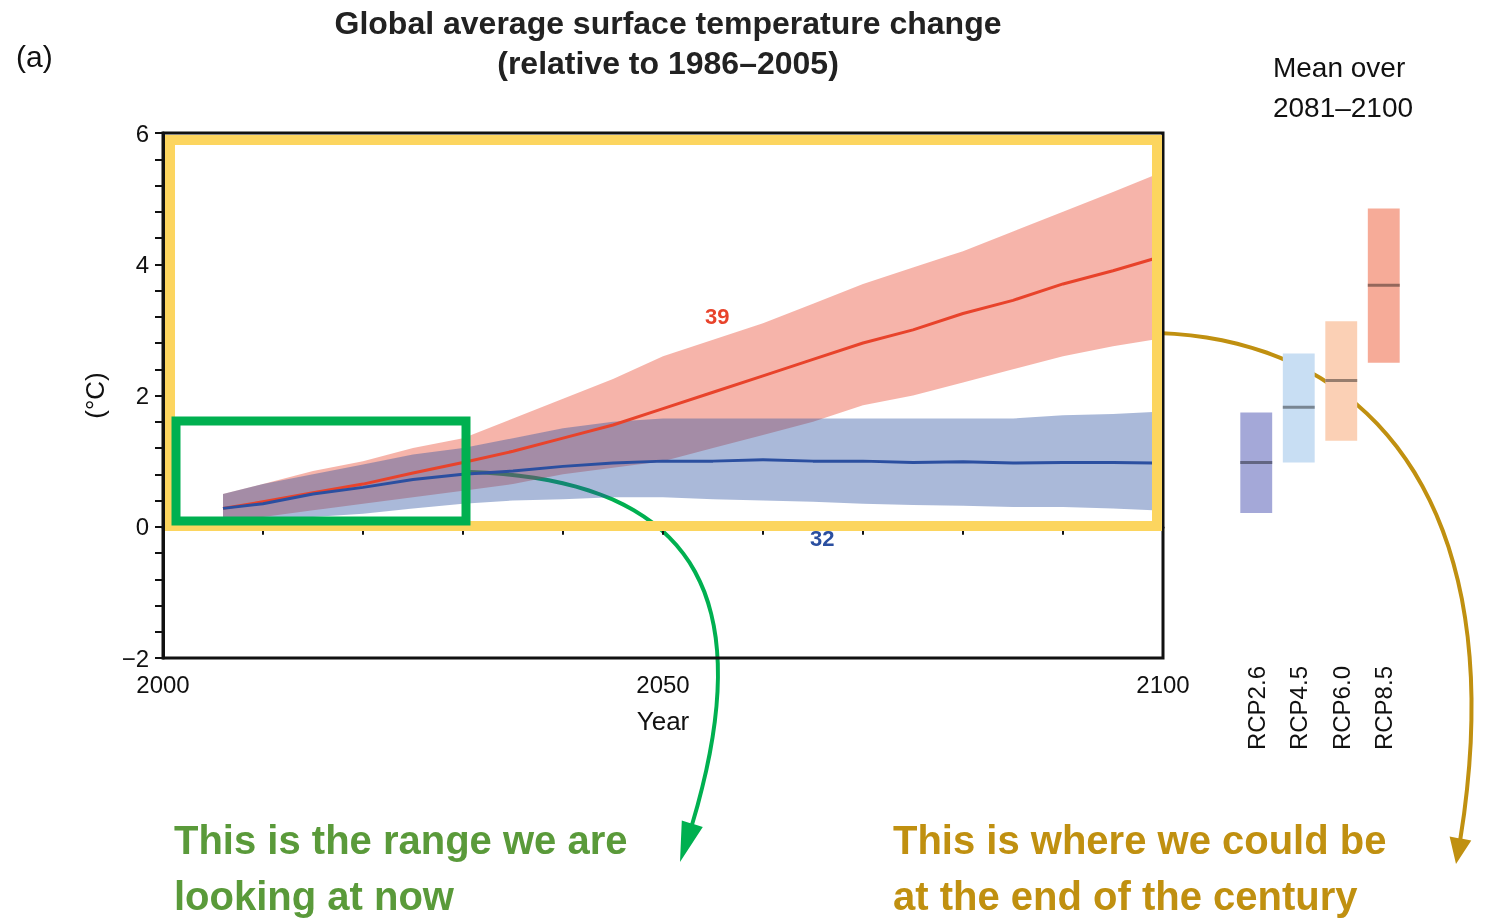 The image size is (1486, 922). Describe the element at coordinates (688, 484) in the screenshot. I see `line-series` at that location.